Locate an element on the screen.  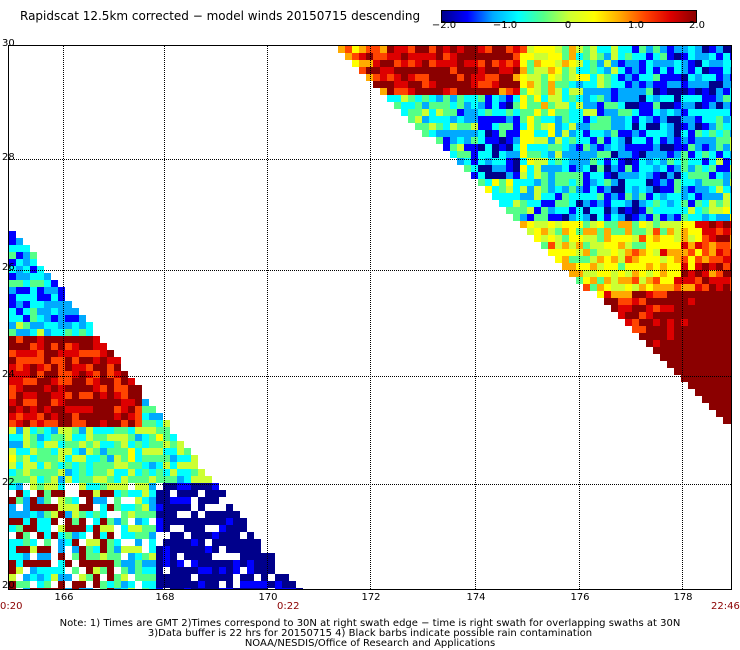
latitude-label: 20 is located at coordinates (8, 585).